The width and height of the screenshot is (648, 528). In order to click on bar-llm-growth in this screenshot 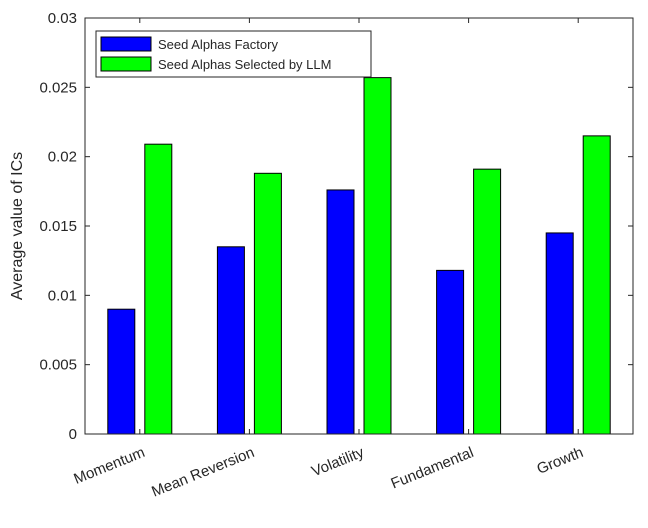, I will do `click(596, 285)`.